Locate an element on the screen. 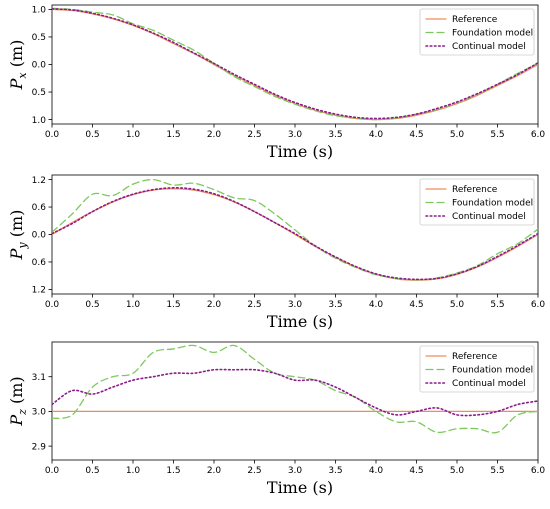 The height and width of the screenshot is (509, 550). y-tick-label: 2.9 is located at coordinates (39, 447).